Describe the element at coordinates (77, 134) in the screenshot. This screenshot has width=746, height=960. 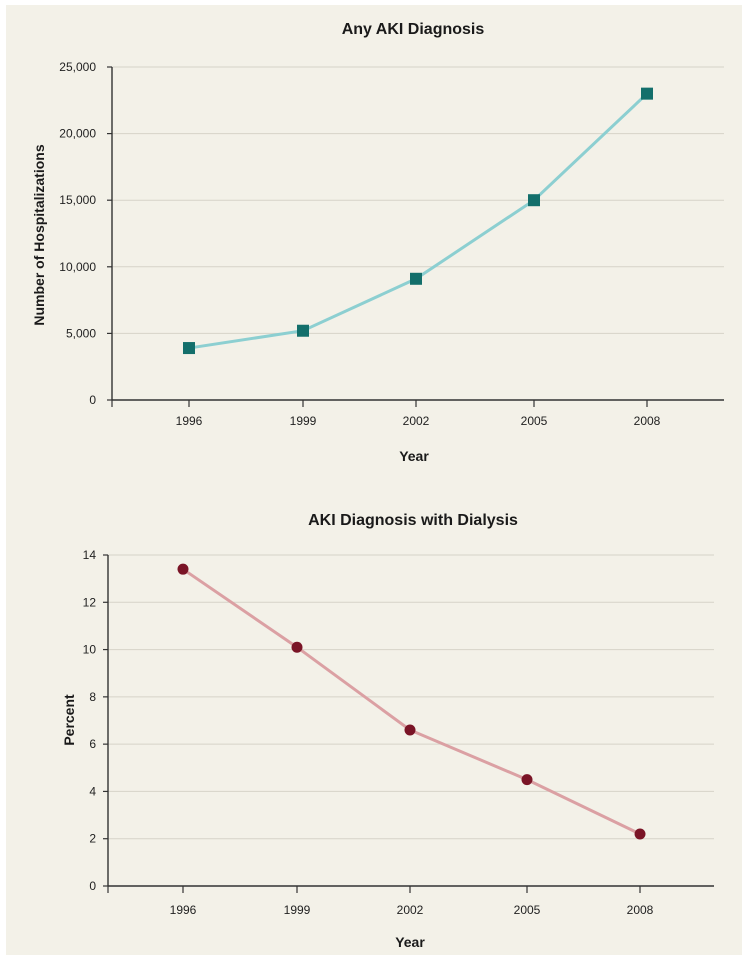
I see `y-tick-label: 20,000` at that location.